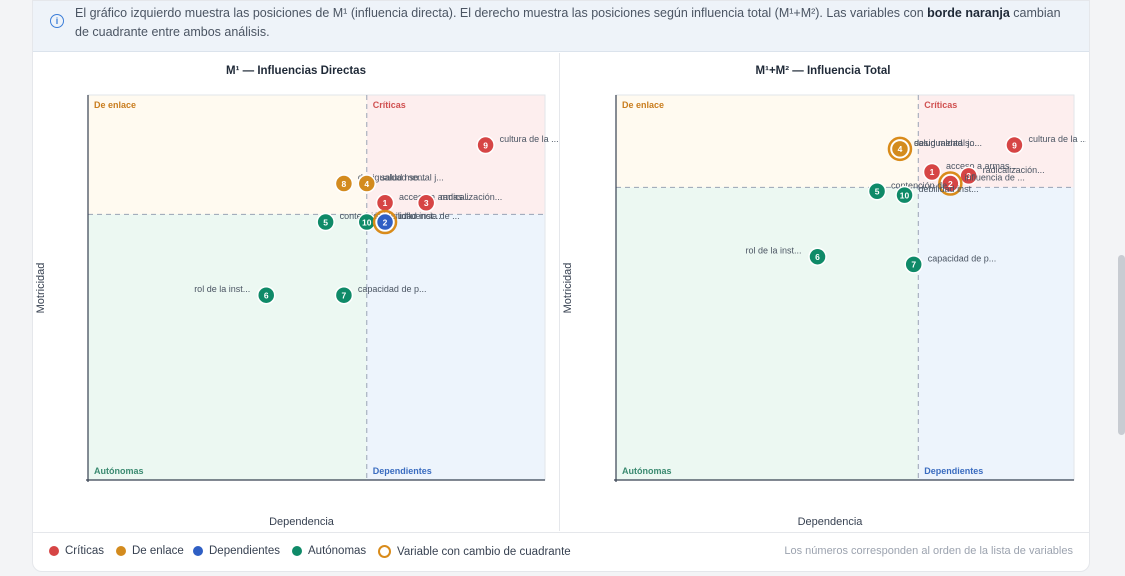  What do you see at coordinates (150, 551) in the screenshot?
I see `legend-item-enlace: De enlace` at bounding box center [150, 551].